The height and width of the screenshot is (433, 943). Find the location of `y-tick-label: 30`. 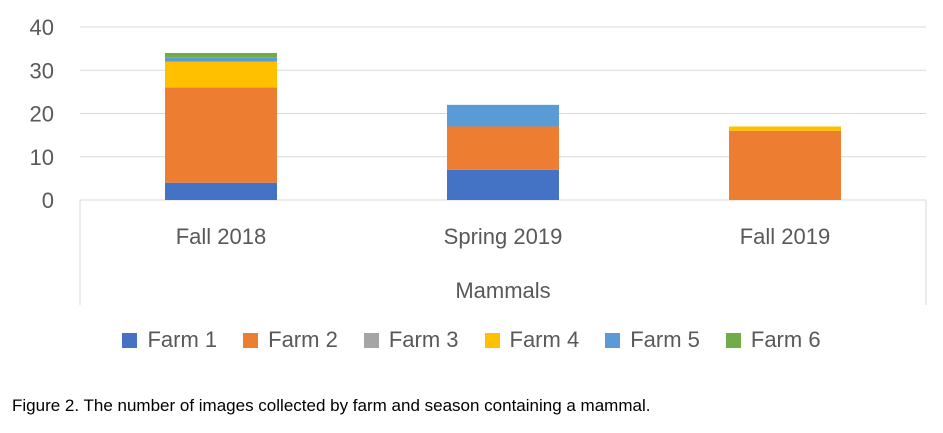

y-tick-label: 30 is located at coordinates (42, 70).